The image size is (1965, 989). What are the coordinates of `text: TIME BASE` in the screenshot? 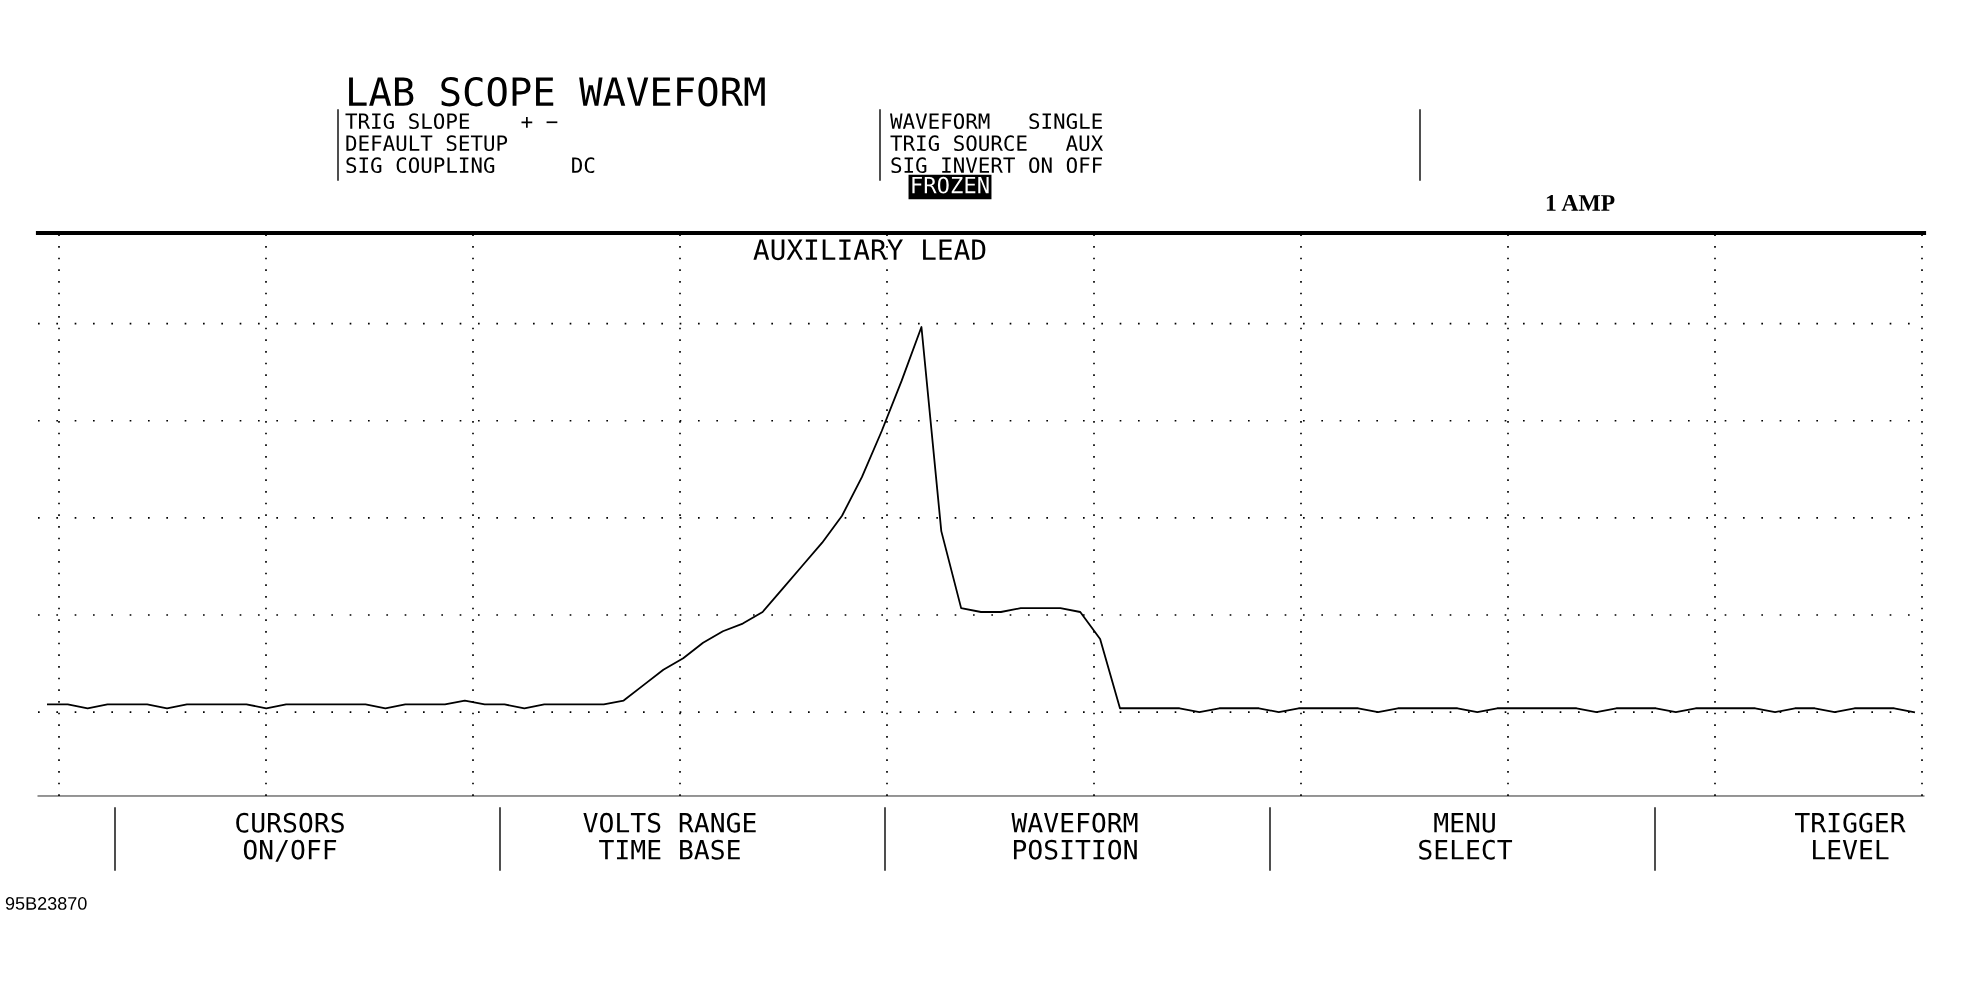 It's located at (669, 849).